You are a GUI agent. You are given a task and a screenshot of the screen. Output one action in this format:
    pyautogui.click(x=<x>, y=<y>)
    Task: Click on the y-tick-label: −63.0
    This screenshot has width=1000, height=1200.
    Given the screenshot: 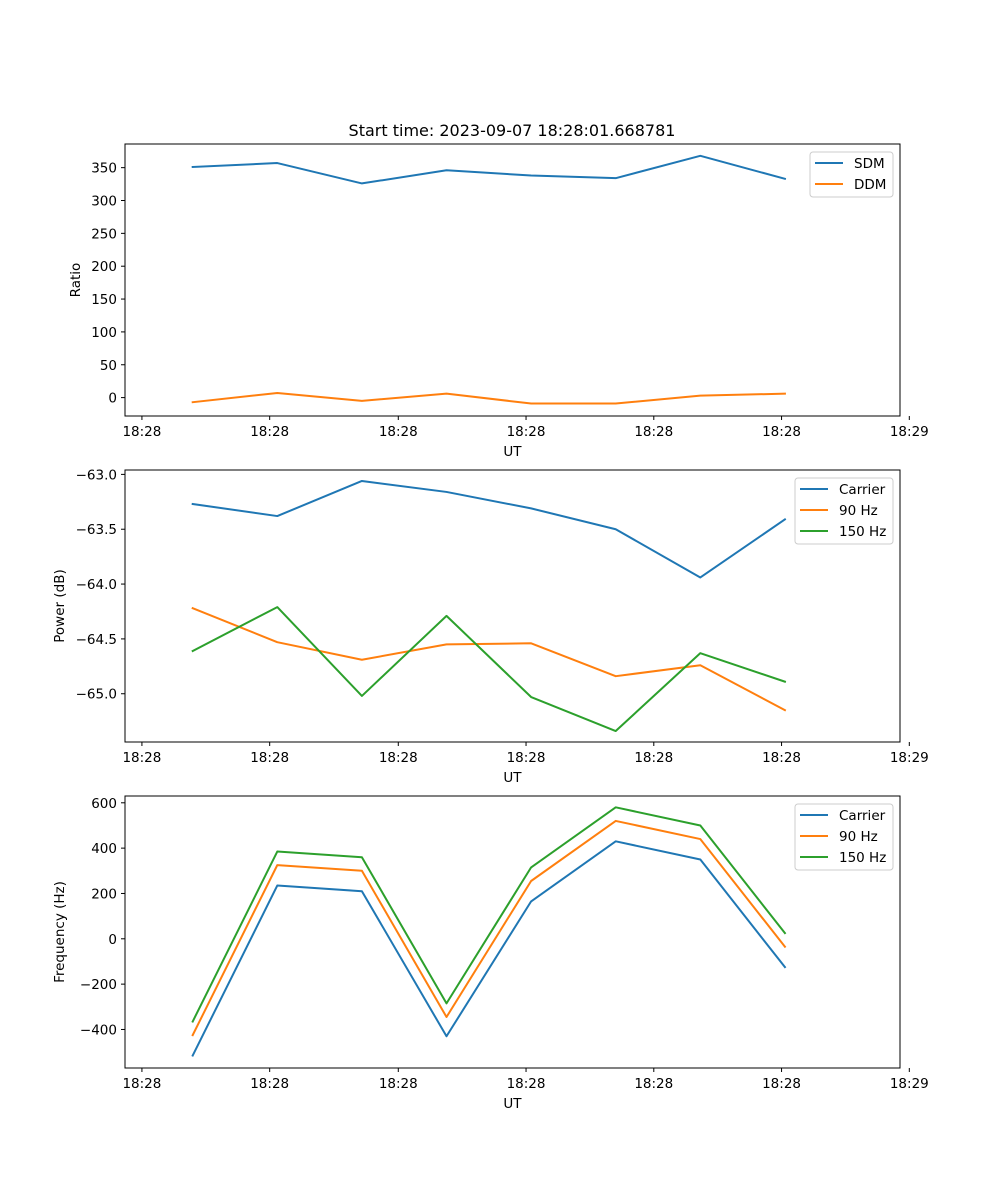 What is the action you would take?
    pyautogui.click(x=96, y=475)
    